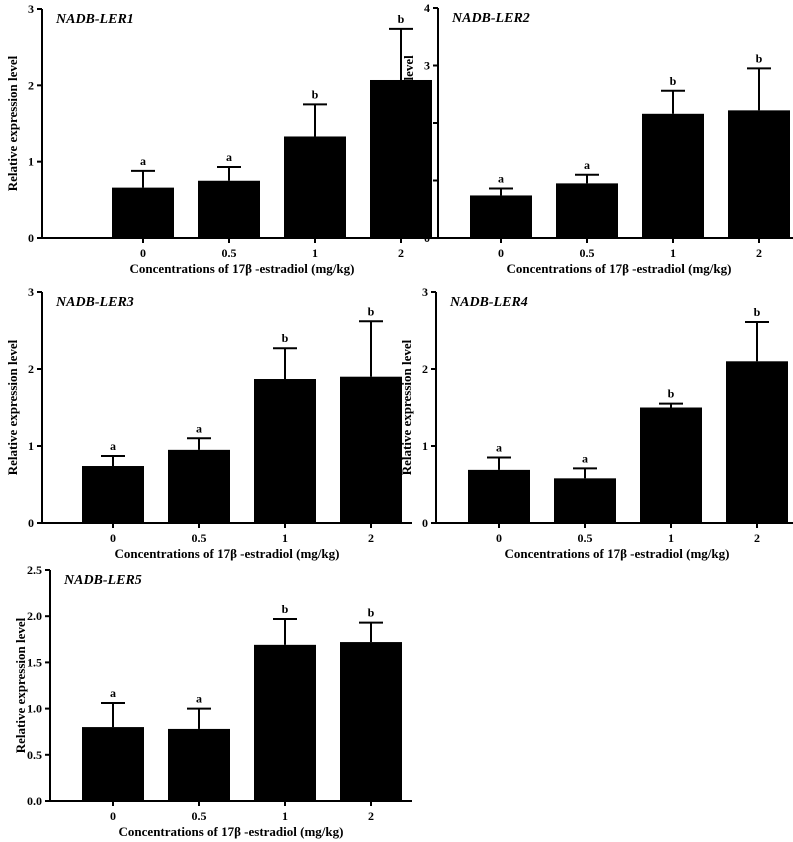 The width and height of the screenshot is (793, 842). Describe the element at coordinates (490, 18) in the screenshot. I see `panel-title: NADB-LER2` at that location.